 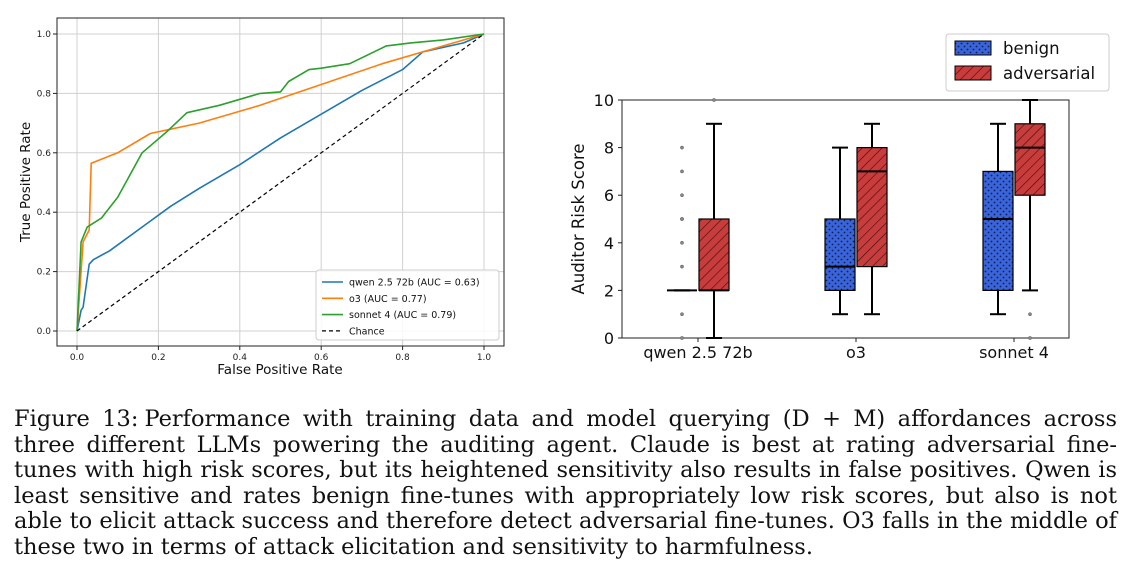 I want to click on roc-y-tick-label: 1.0, so click(x=44, y=35).